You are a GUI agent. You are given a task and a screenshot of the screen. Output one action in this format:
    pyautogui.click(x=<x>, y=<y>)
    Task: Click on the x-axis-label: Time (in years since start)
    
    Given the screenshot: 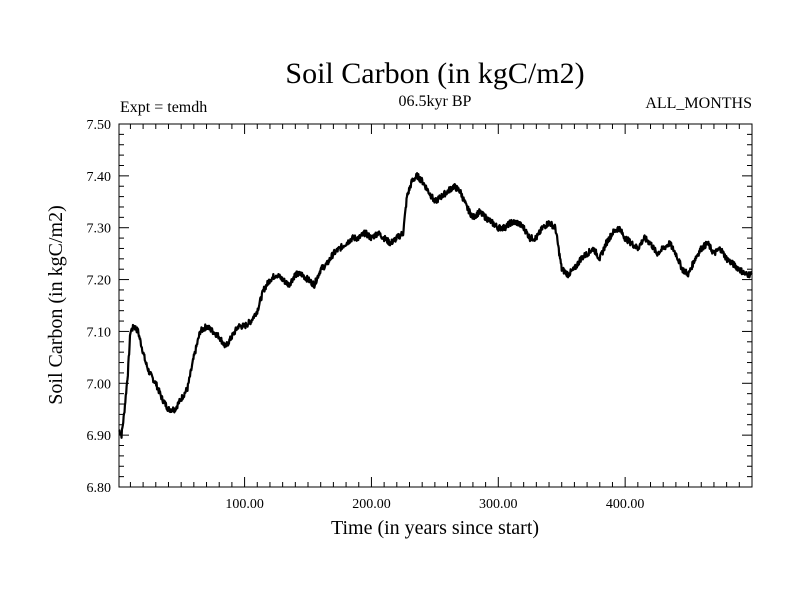 What is the action you would take?
    pyautogui.click(x=435, y=528)
    